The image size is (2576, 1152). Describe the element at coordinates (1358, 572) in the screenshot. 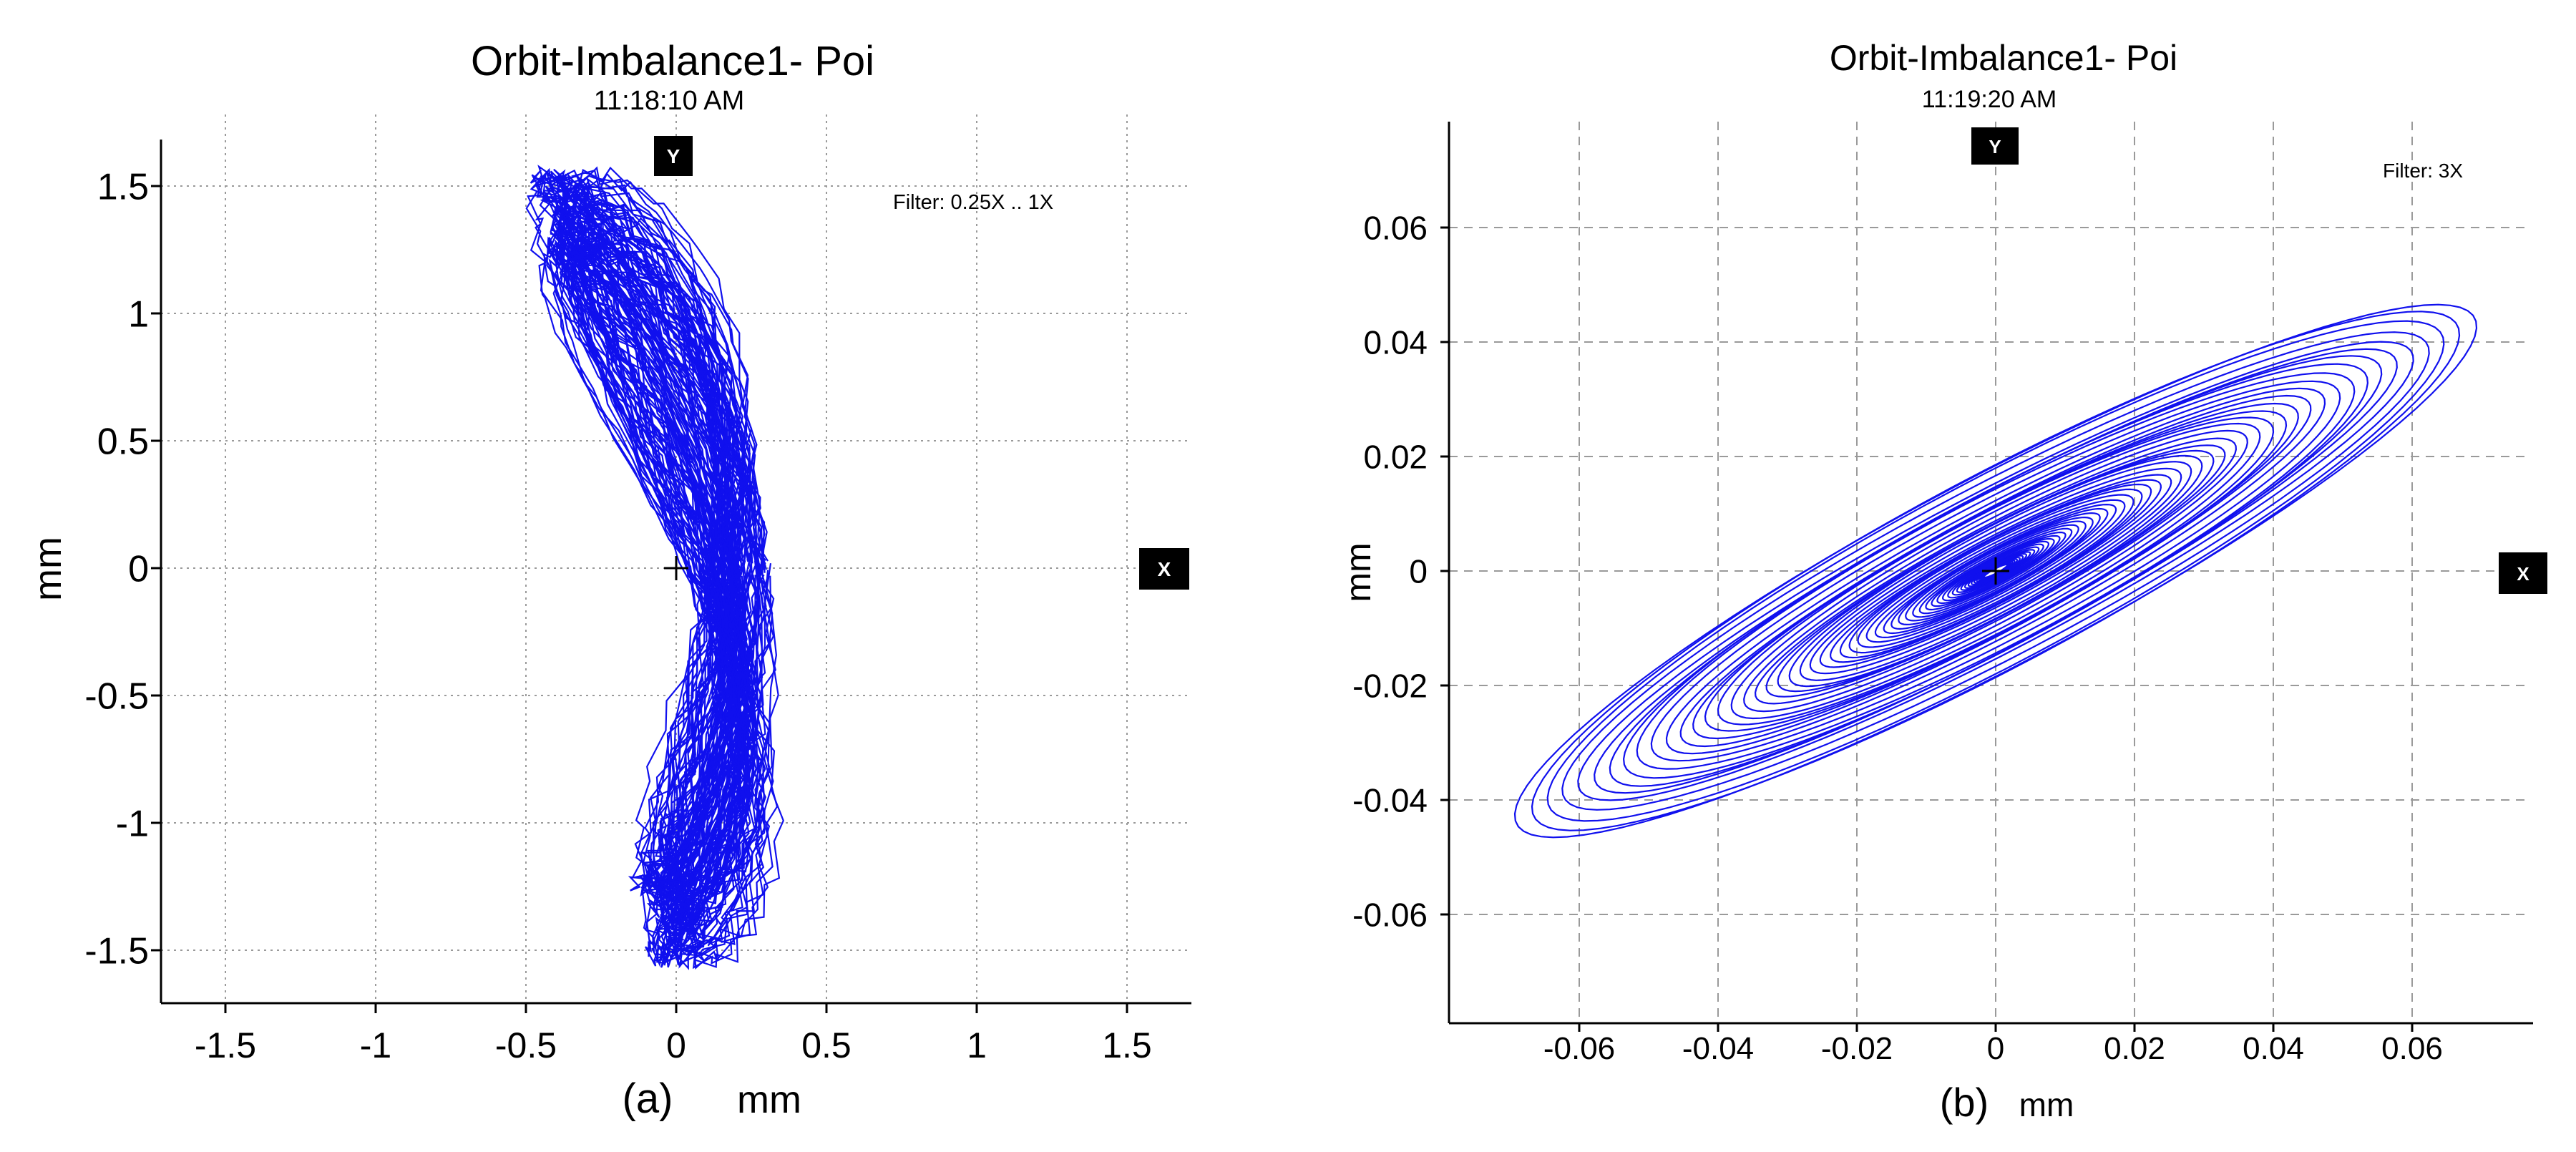

I see `y-axis-label-b: mm` at that location.